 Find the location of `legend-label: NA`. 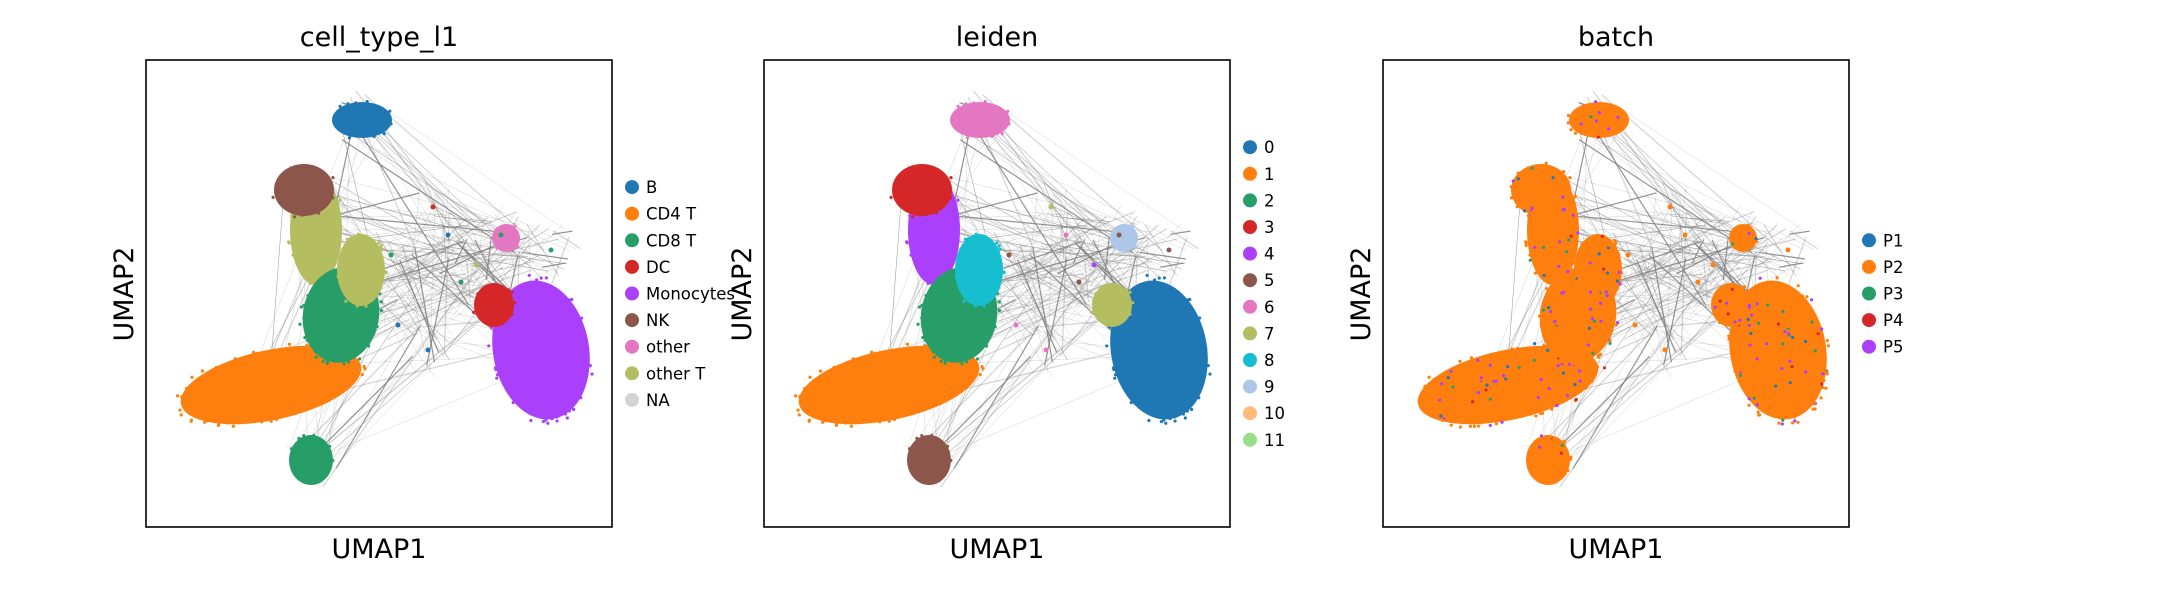

legend-label: NA is located at coordinates (658, 400).